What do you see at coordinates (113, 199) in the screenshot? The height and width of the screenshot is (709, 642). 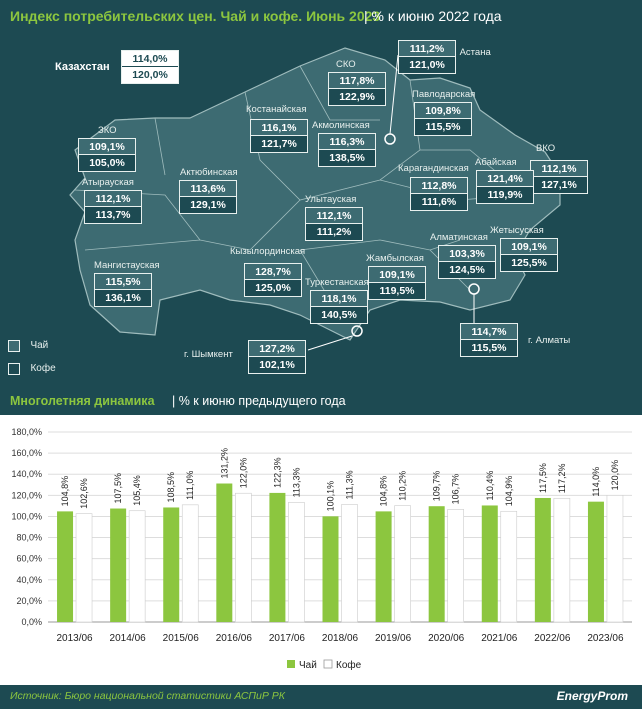 I see `region-tea-atyrau: 112,1%` at bounding box center [113, 199].